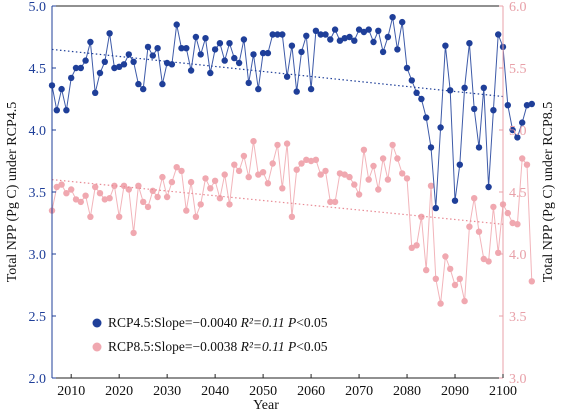  I want to click on rcp85-point-2034, so click(186, 210).